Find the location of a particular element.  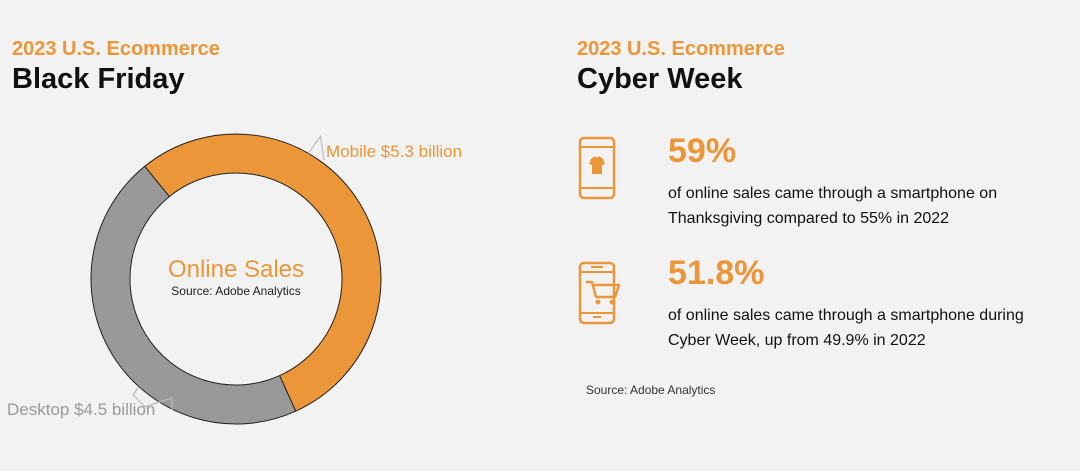

donut-center-title: Online Sales is located at coordinates (236, 269).